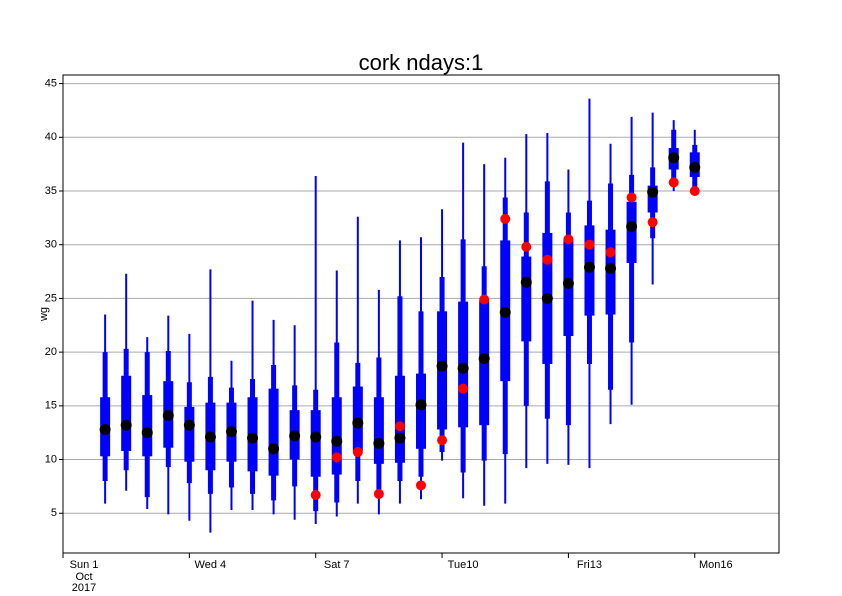  Describe the element at coordinates (51, 83) in the screenshot. I see `y-tick-label: 45` at that location.